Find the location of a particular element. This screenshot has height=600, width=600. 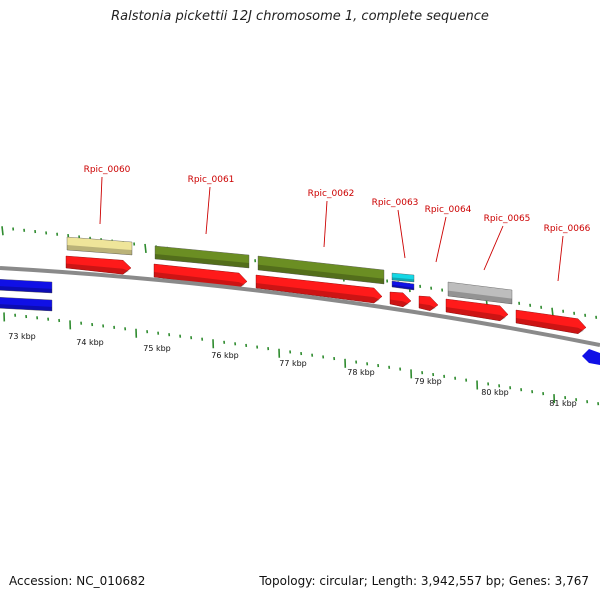

kbp-label: 78 kbp is located at coordinates (361, 372).